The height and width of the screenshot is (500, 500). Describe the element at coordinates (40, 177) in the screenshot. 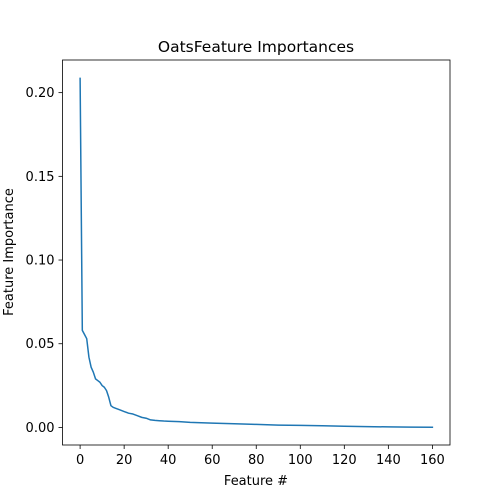

I see `y-tick-label: 0.15` at that location.